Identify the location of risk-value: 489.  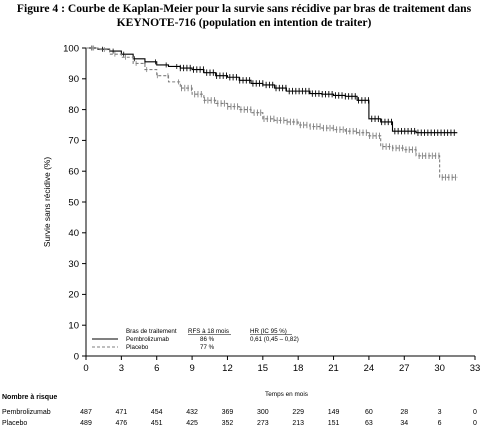
(86, 423).